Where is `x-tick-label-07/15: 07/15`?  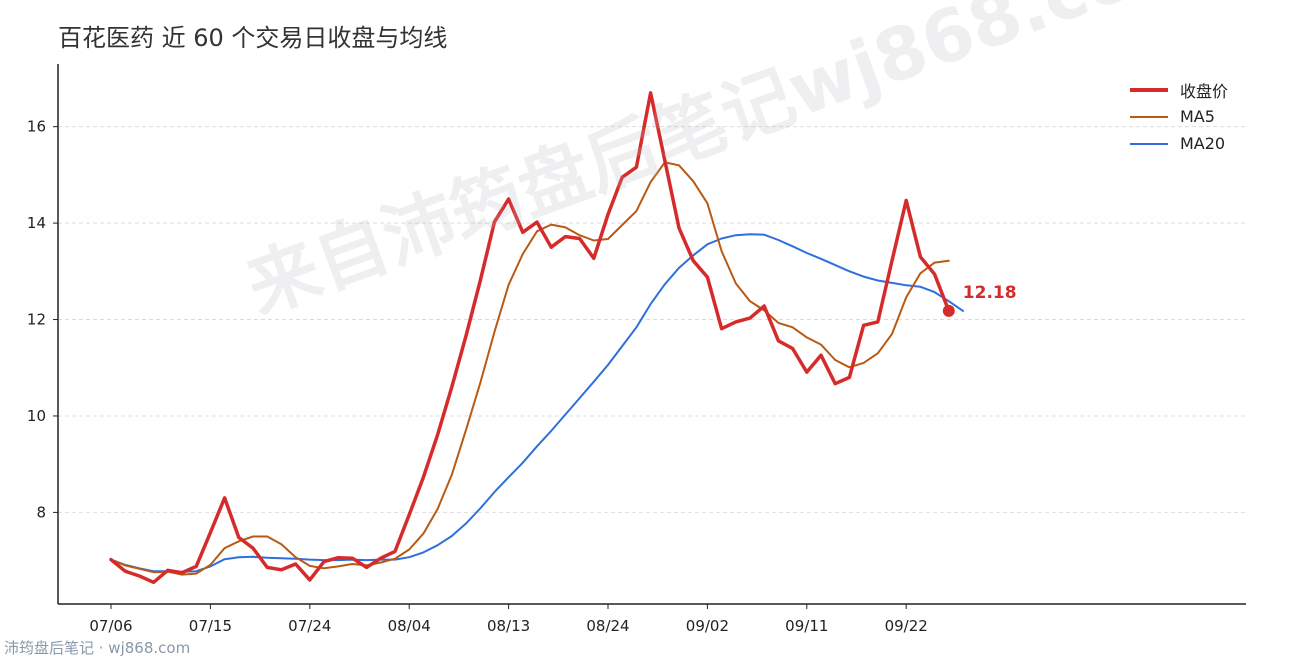 x-tick-label-07/15: 07/15 is located at coordinates (210, 626).